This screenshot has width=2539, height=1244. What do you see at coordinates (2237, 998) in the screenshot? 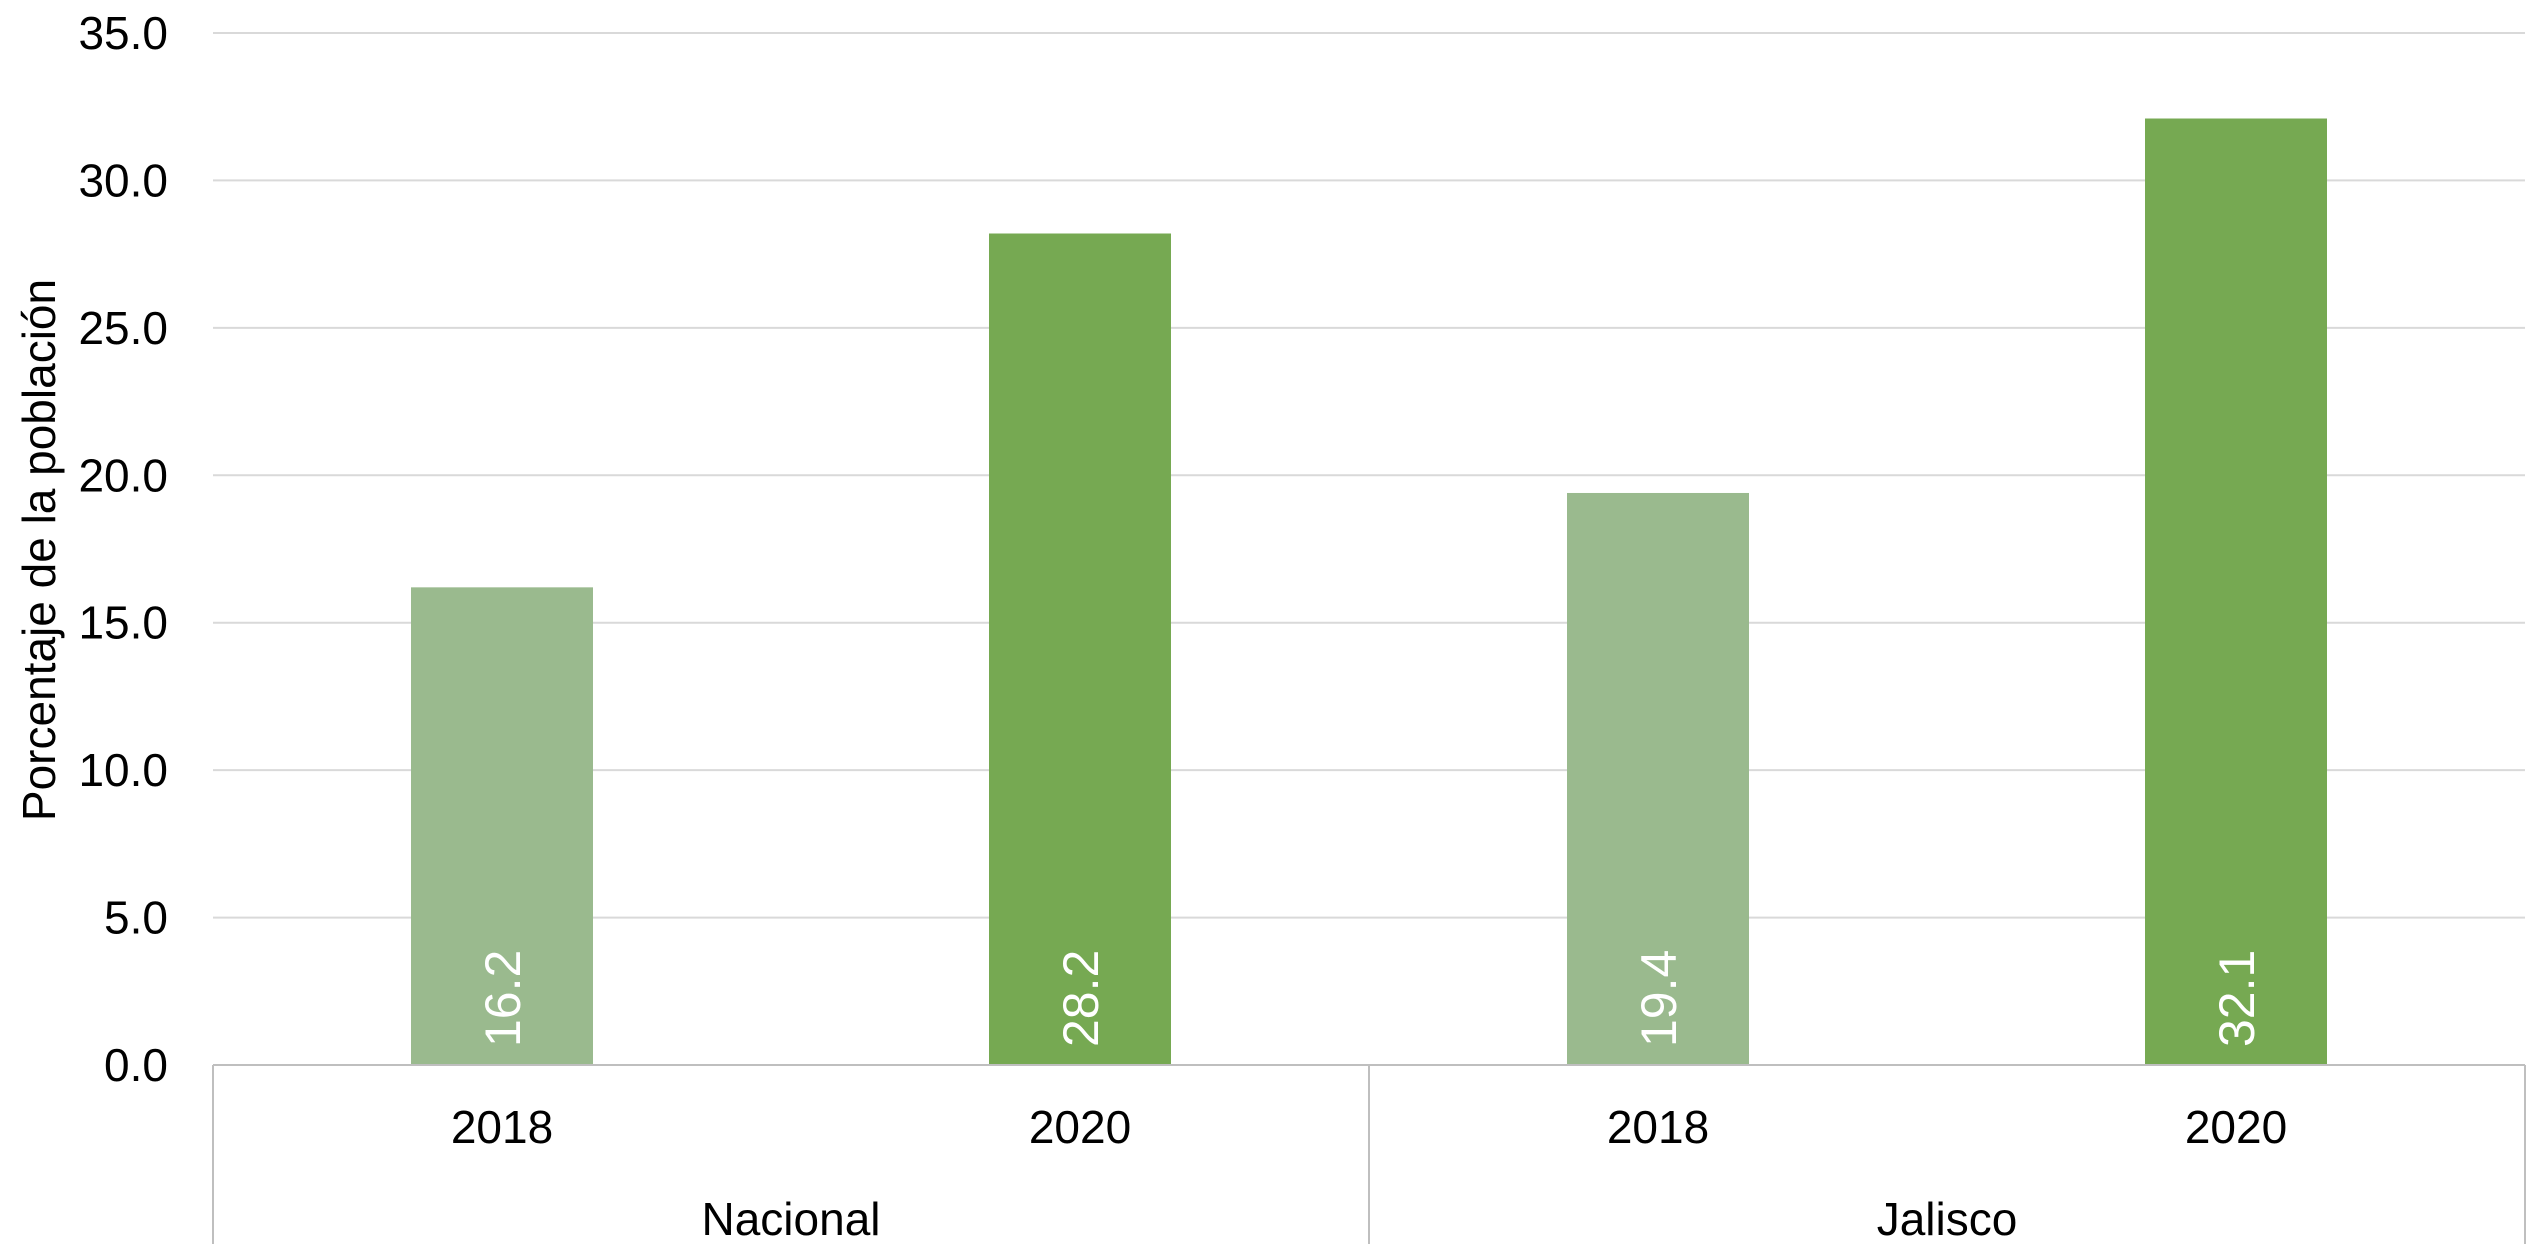
I see `data-label: 32.1` at bounding box center [2237, 998].